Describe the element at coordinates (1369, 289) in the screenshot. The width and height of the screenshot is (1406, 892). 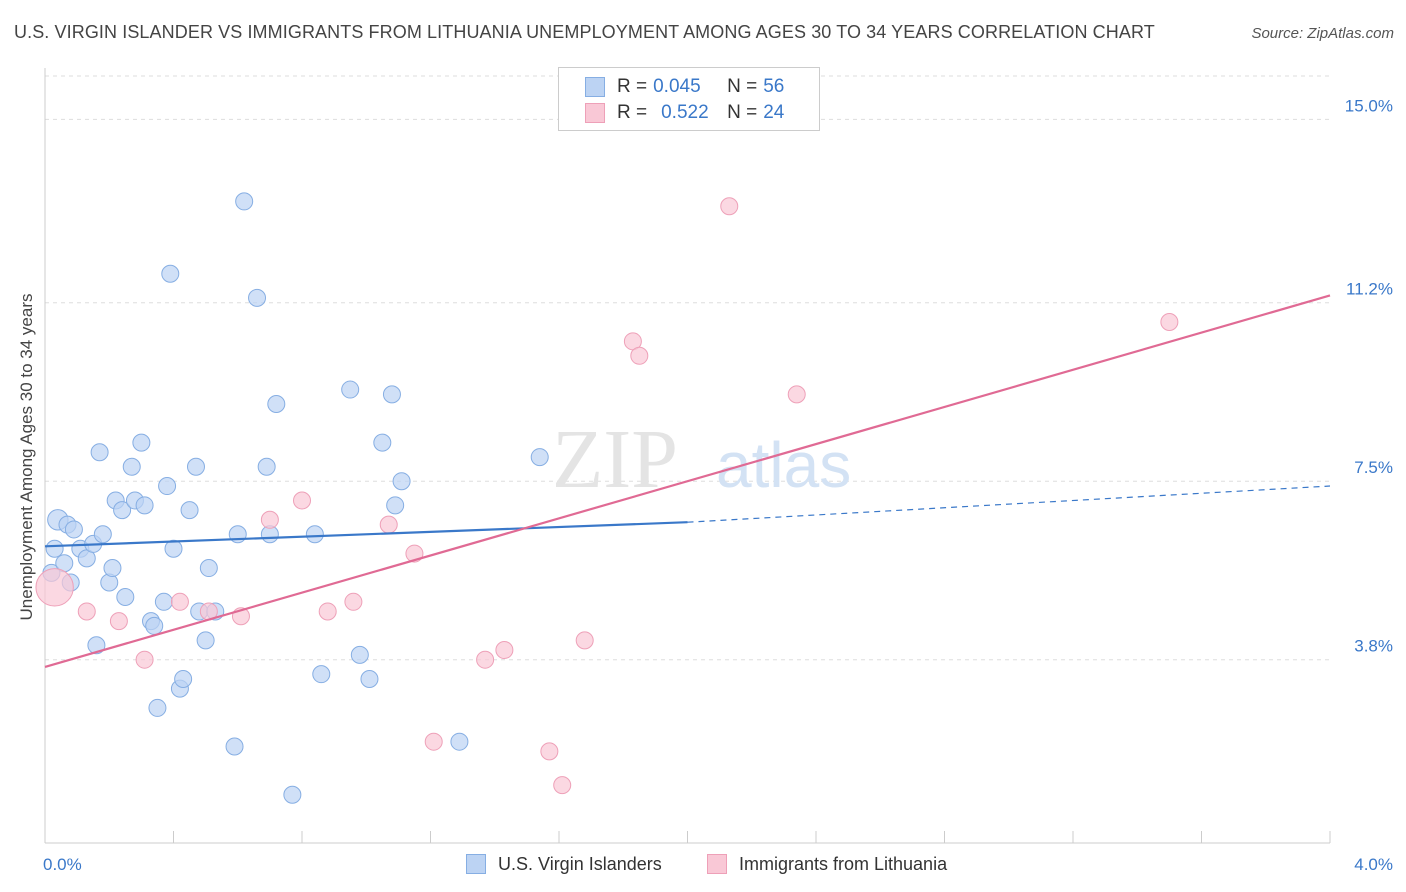
I see `y-tick-label: 11.2%` at that location.